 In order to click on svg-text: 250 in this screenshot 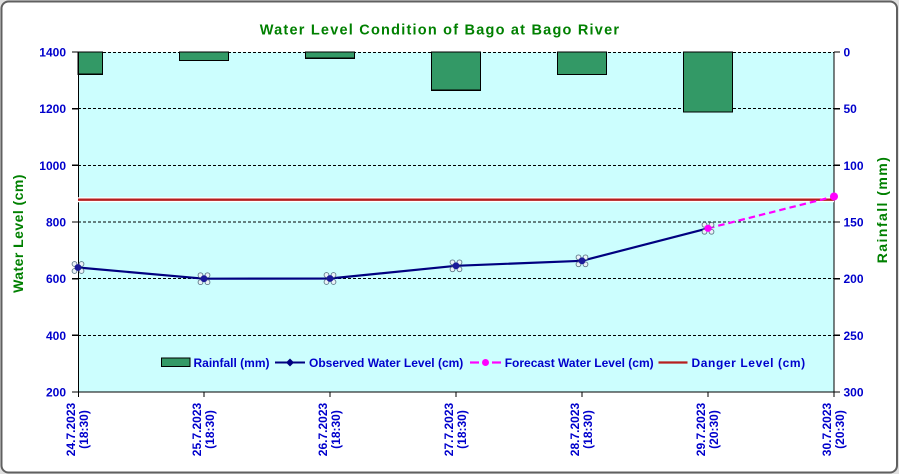, I will do `click(854, 336)`.